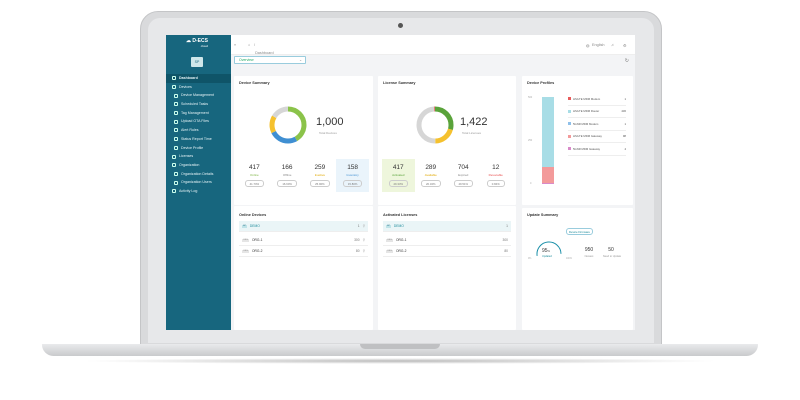  I want to click on chevron-down-icon: ⌄, so click(300, 60).